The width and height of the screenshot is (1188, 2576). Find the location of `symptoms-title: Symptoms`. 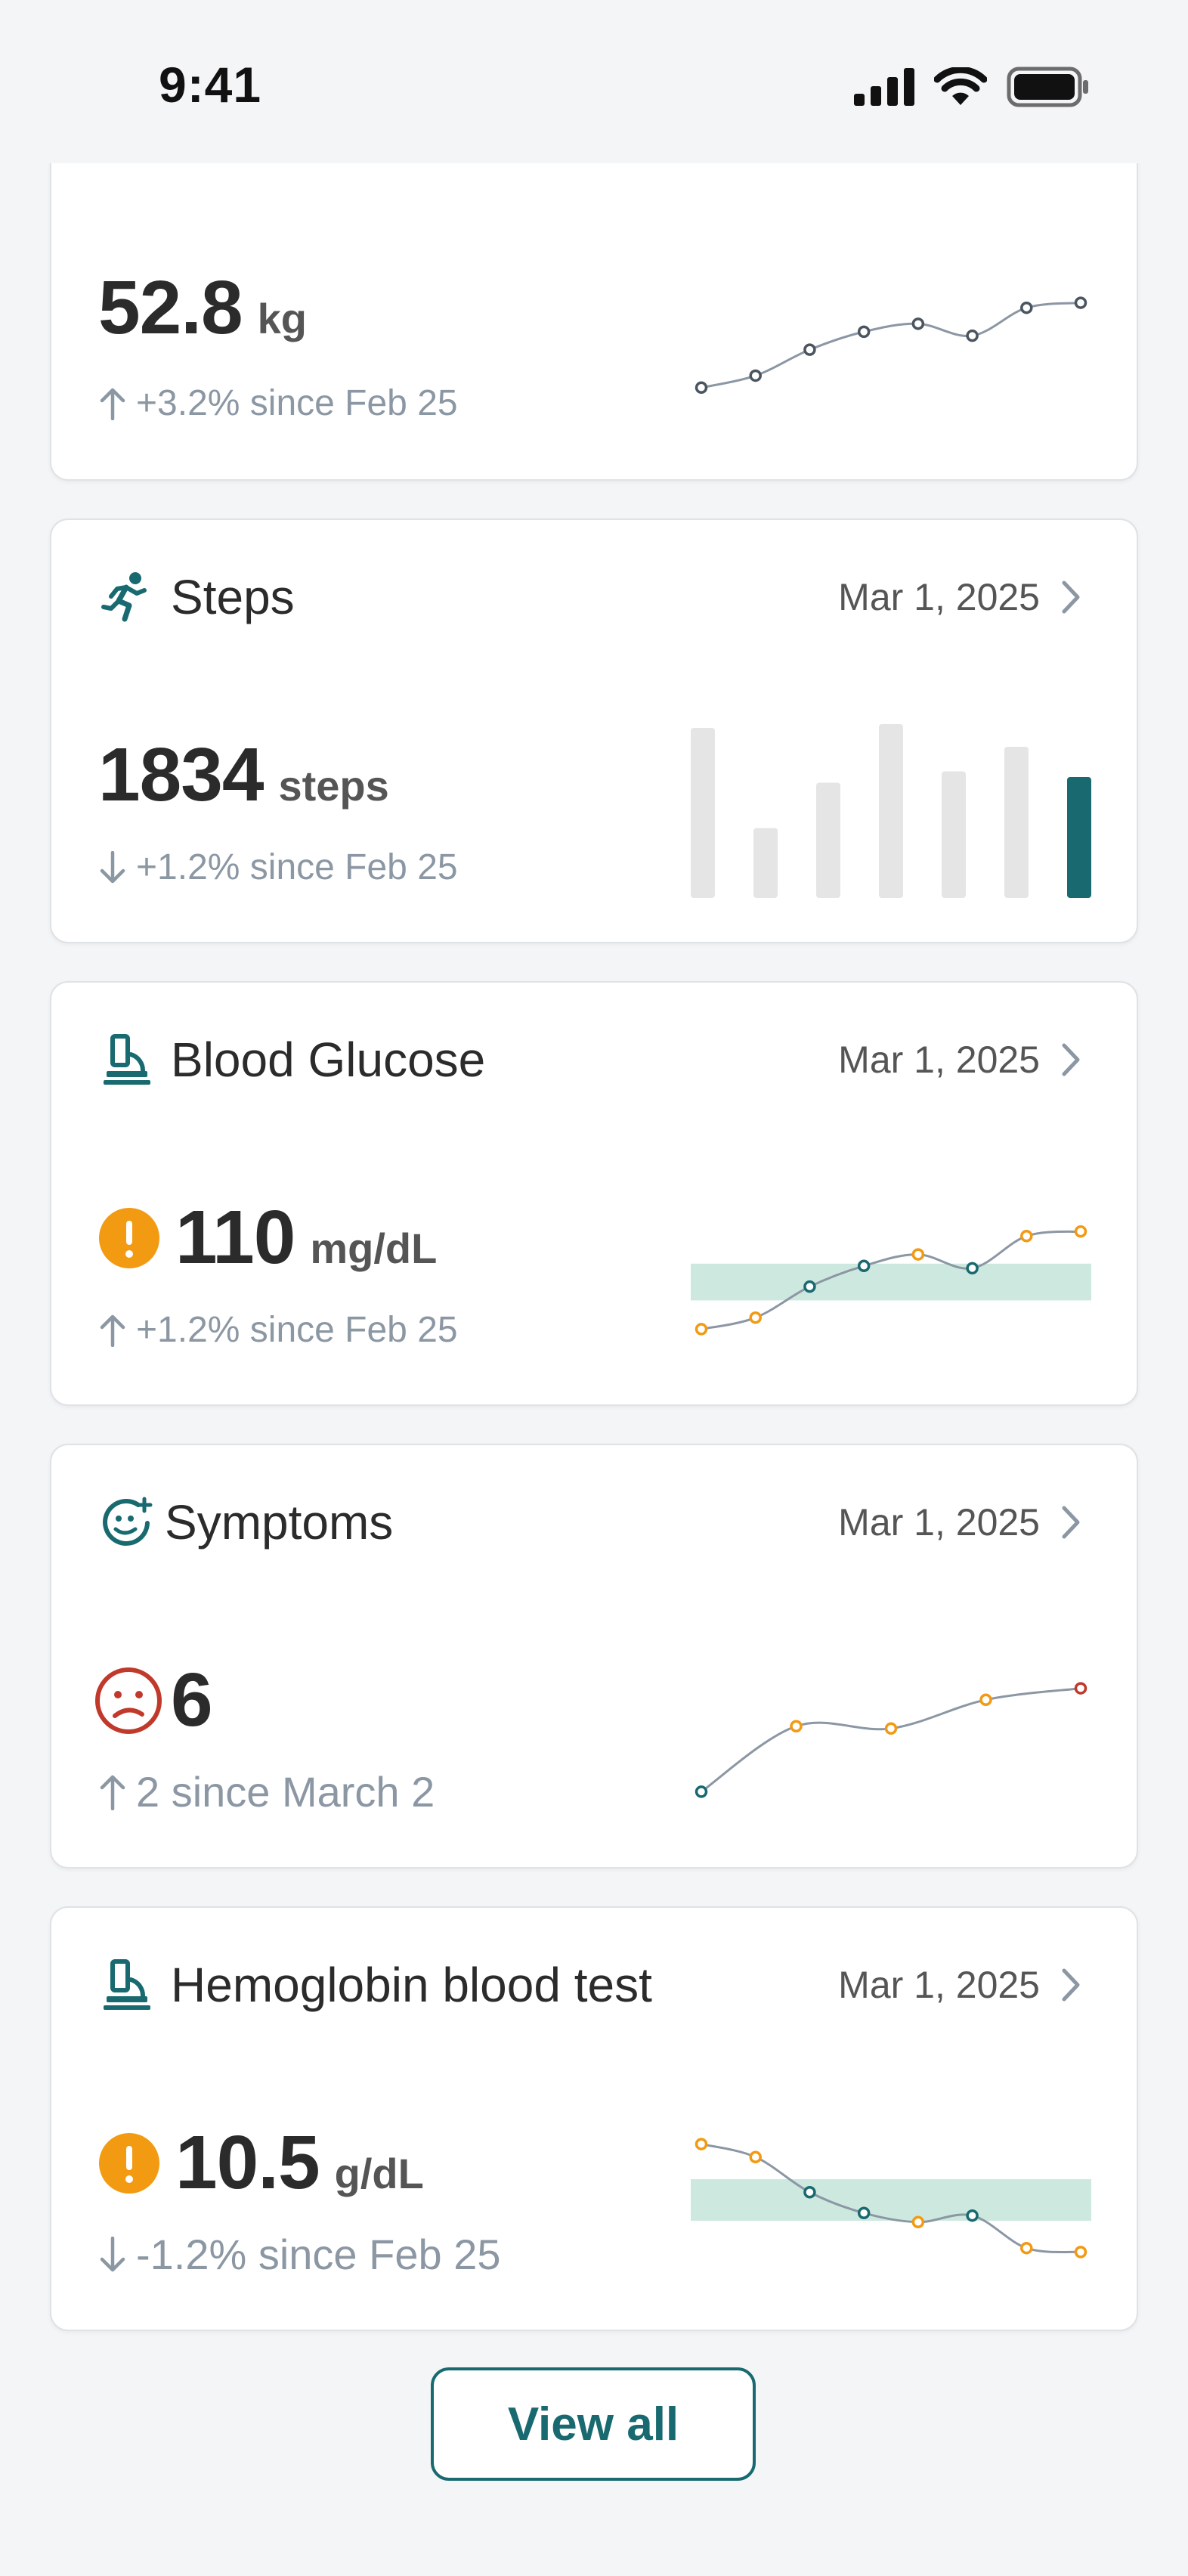

symptoms-title: Symptoms is located at coordinates (279, 1522).